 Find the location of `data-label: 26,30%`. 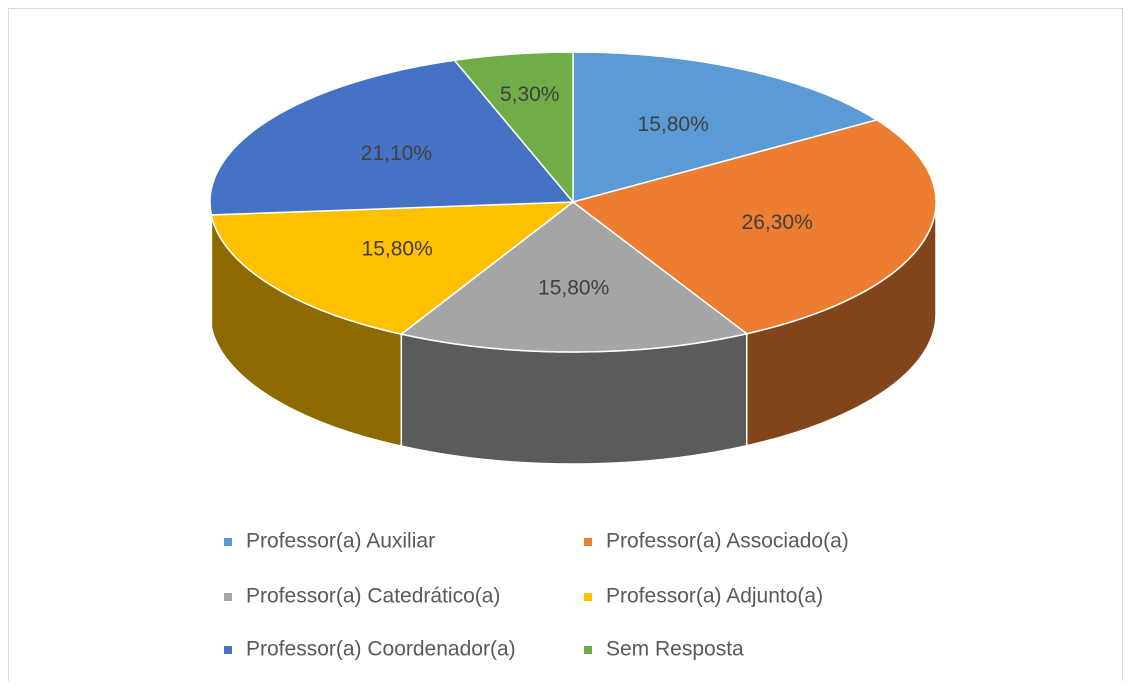

data-label: 26,30% is located at coordinates (777, 222).